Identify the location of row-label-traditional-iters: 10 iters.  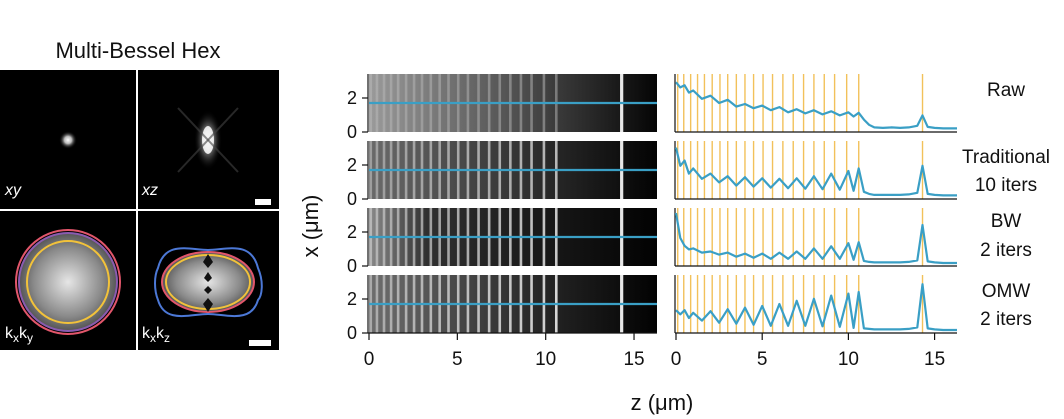
(1006, 185).